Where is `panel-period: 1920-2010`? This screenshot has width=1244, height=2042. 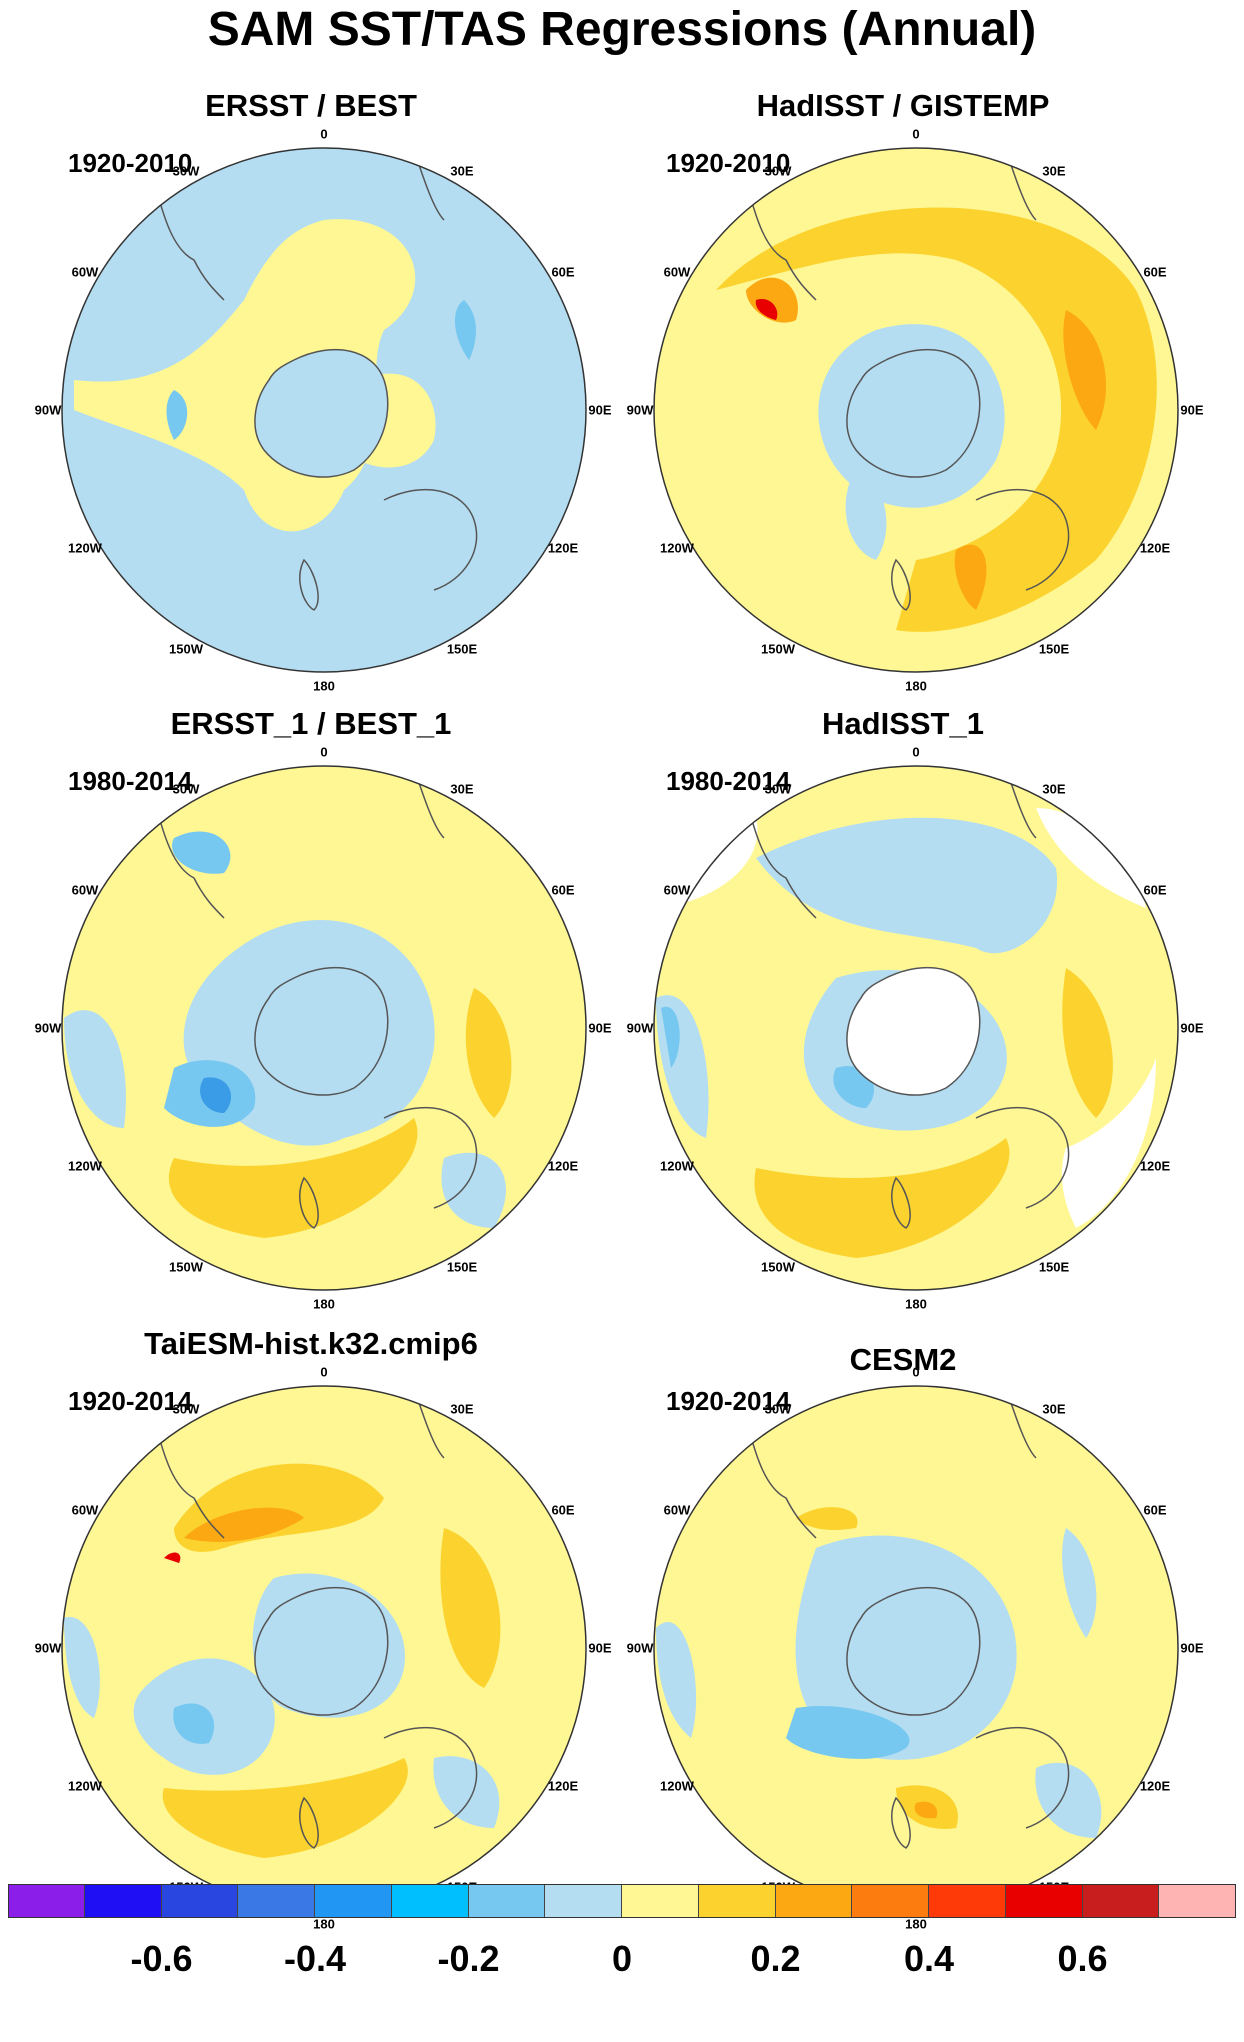 panel-period: 1920-2010 is located at coordinates (130, 163).